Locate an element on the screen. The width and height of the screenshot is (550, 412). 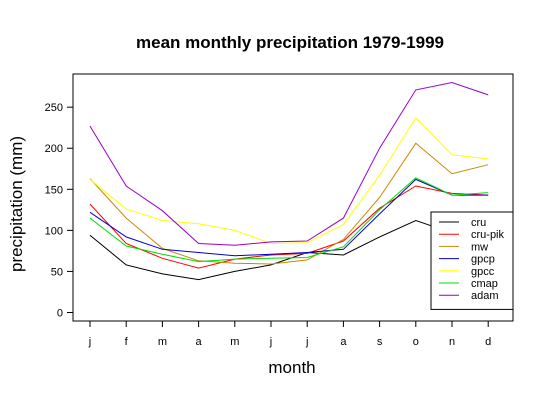
legend-label-cru-pik: cru-pik is located at coordinates (488, 235).